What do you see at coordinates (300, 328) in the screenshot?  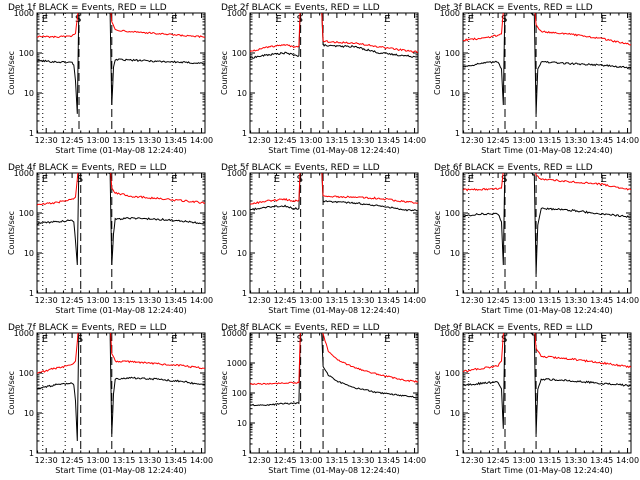 I see `panel-title: Det 8f BLACK = Events, RED = LLD` at bounding box center [300, 328].